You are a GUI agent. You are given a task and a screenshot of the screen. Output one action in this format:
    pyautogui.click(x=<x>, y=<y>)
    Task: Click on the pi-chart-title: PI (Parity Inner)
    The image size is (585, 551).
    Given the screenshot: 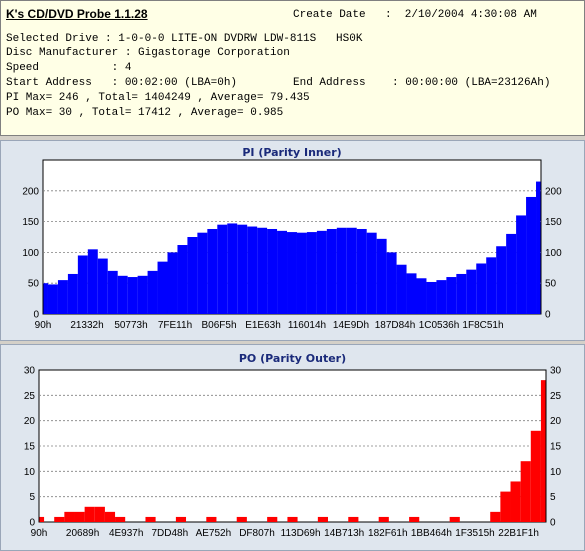 What is the action you would take?
    pyautogui.click(x=291, y=152)
    